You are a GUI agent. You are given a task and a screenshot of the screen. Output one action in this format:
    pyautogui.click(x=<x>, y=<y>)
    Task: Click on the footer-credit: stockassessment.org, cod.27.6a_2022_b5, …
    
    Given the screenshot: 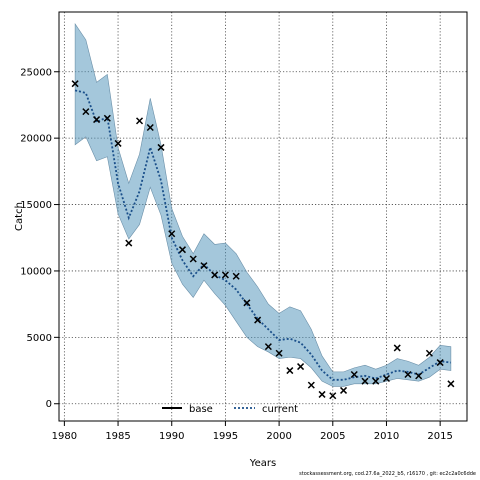 What is the action you would take?
    pyautogui.click(x=387, y=474)
    